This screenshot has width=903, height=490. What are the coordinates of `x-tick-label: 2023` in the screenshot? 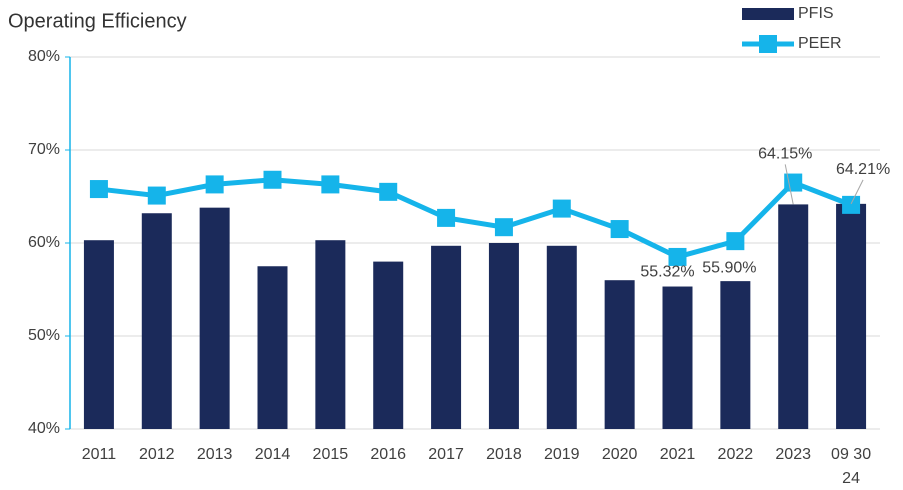 It's located at (793, 454).